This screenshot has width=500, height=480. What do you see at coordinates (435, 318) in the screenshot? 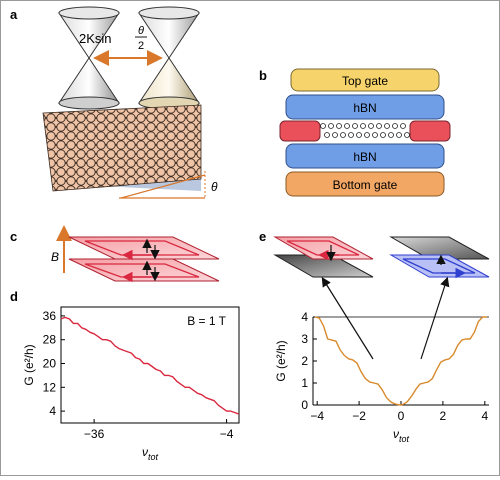
I see `pointer-arrow-right` at bounding box center [435, 318].